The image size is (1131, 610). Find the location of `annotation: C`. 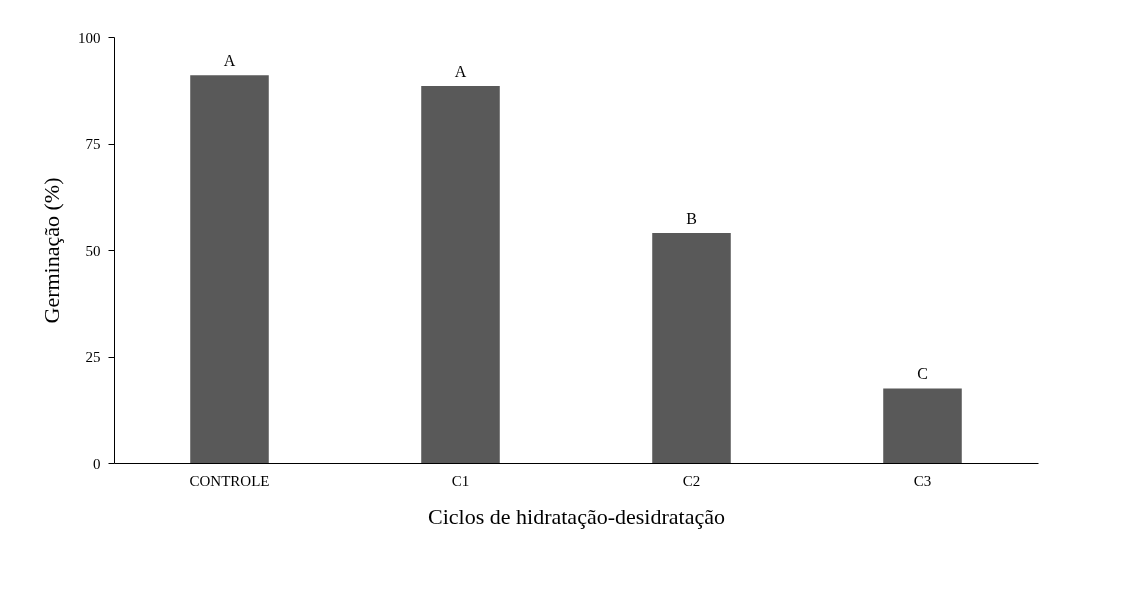

annotation: C is located at coordinates (922, 374).